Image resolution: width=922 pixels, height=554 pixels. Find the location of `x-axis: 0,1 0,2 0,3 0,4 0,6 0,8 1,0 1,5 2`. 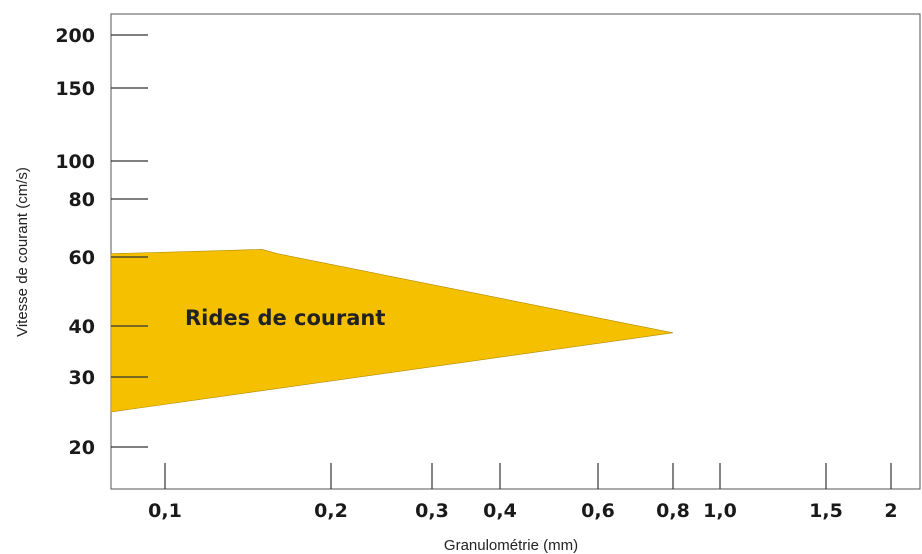

x-axis: 0,1 0,2 0,3 0,4 0,6 0,8 1,0 1,5 2 is located at coordinates (523, 492).